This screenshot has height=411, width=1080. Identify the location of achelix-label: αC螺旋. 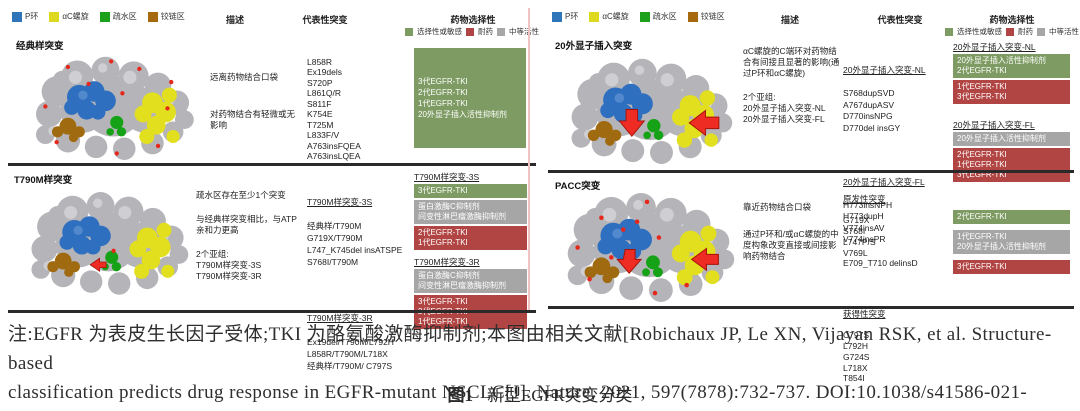
(615, 16).